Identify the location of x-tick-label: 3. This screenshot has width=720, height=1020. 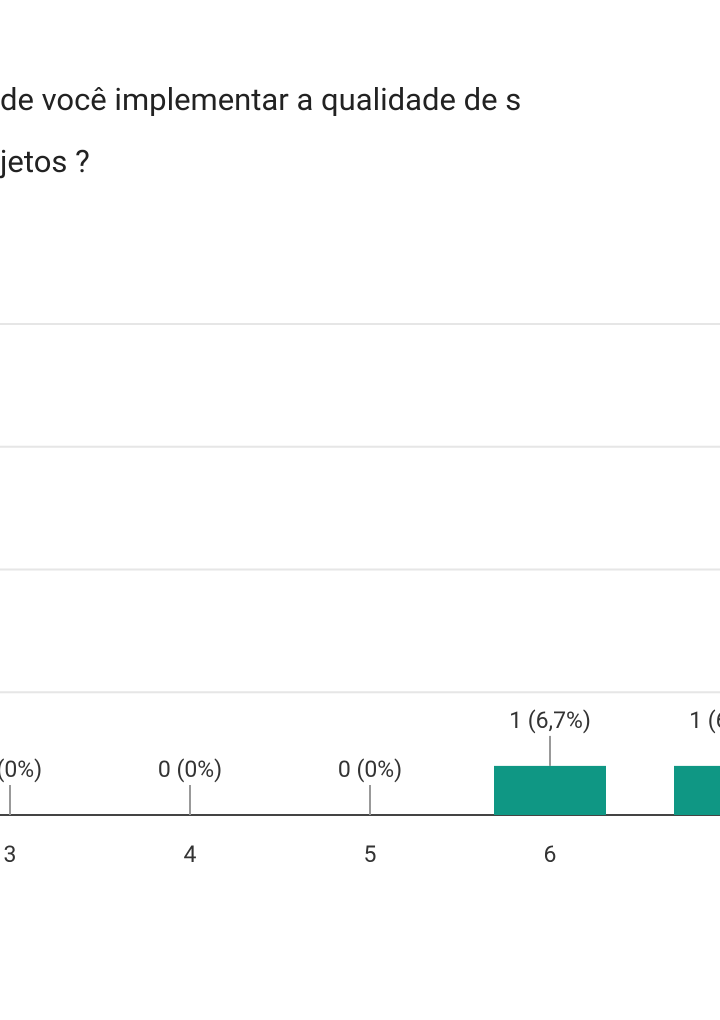
(10, 854).